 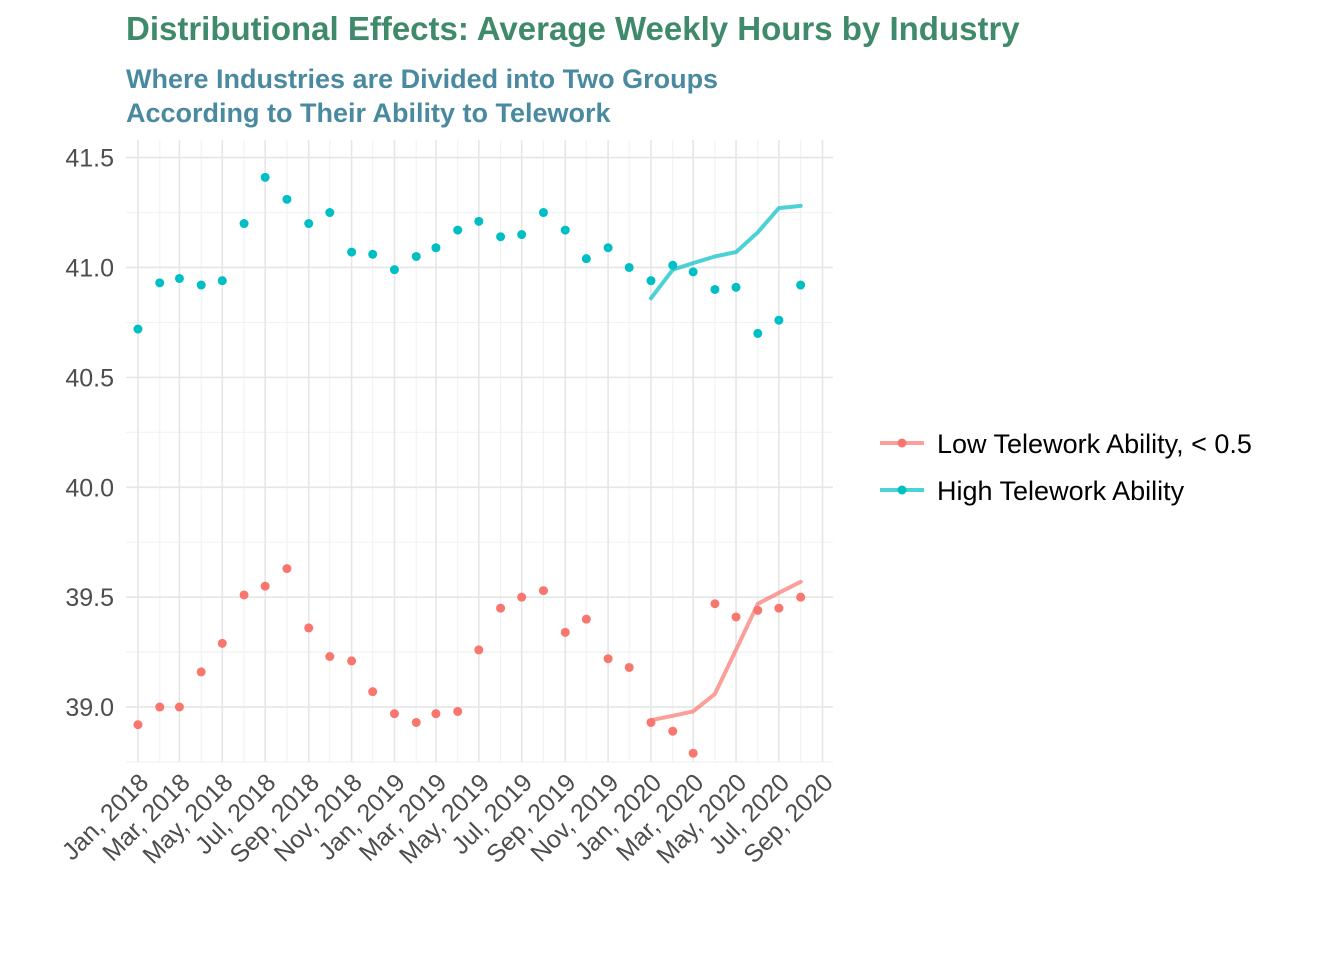 What do you see at coordinates (726, 651) in the screenshot?
I see `low-telework-series-line` at bounding box center [726, 651].